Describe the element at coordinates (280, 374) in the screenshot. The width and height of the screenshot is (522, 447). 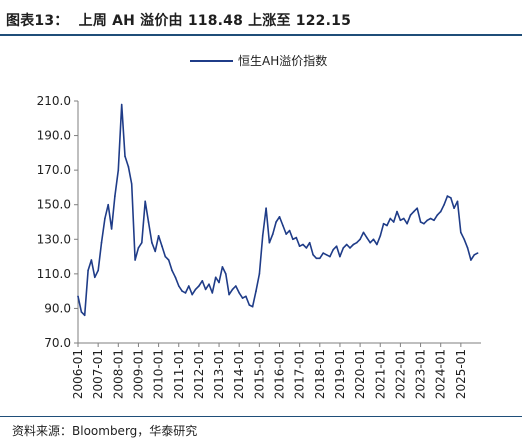
I see `x-tick-label: 2016-01` at that location.